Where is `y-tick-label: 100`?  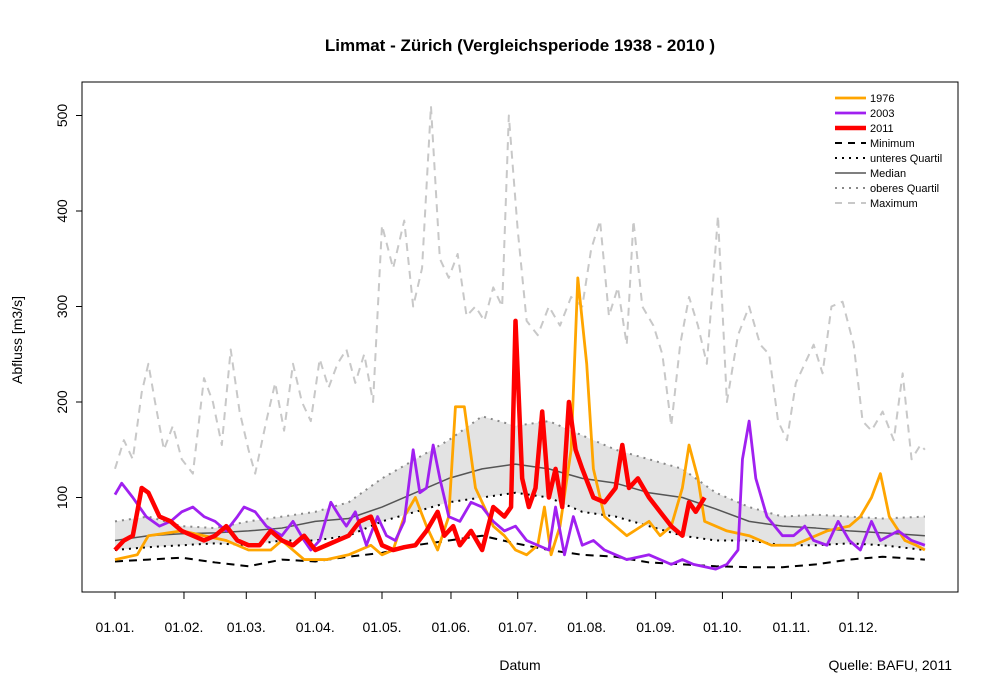 y-tick-label: 100 is located at coordinates (62, 498).